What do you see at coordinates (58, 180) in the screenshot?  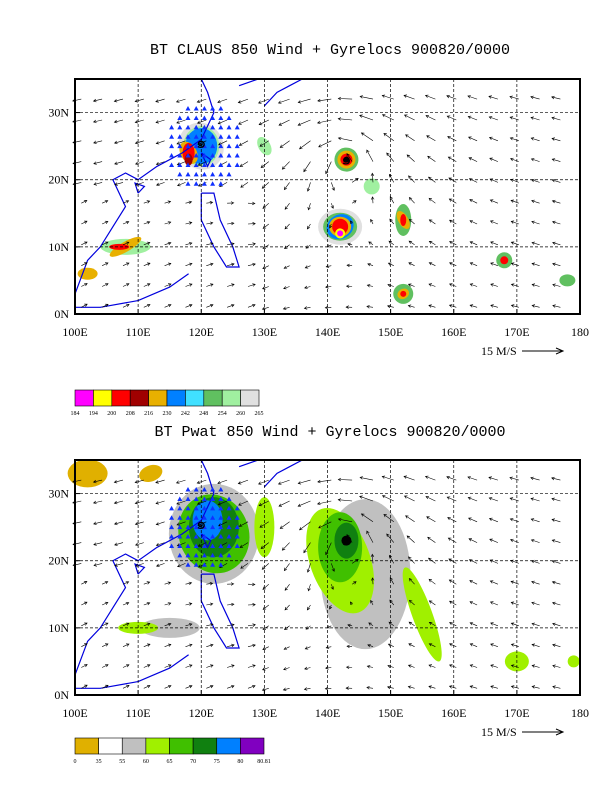 I see `lat-label: 20N` at bounding box center [58, 180].